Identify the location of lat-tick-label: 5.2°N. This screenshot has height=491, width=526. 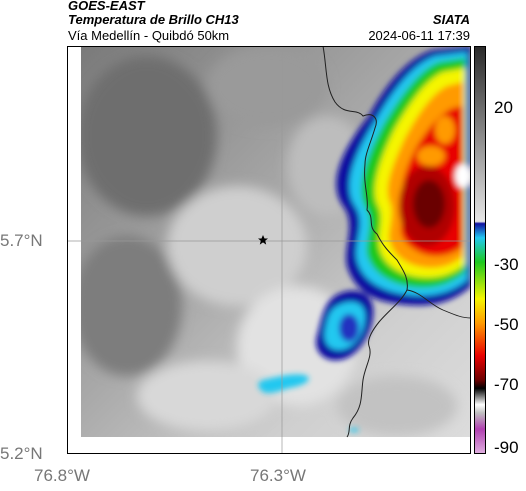
(21, 453).